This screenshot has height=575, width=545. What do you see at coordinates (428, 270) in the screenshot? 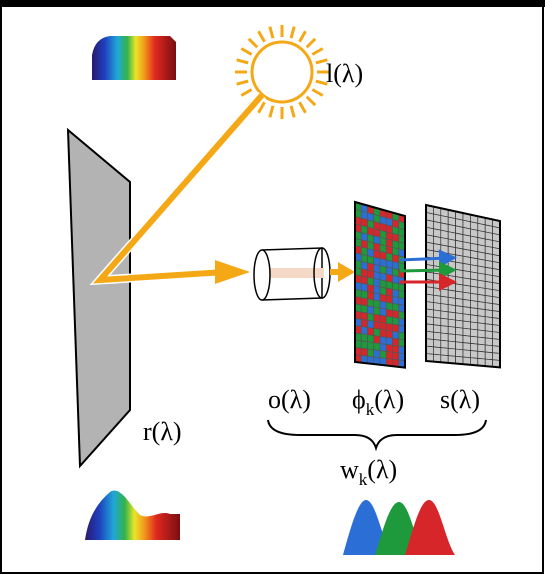
I see `channel-arrows` at bounding box center [428, 270].